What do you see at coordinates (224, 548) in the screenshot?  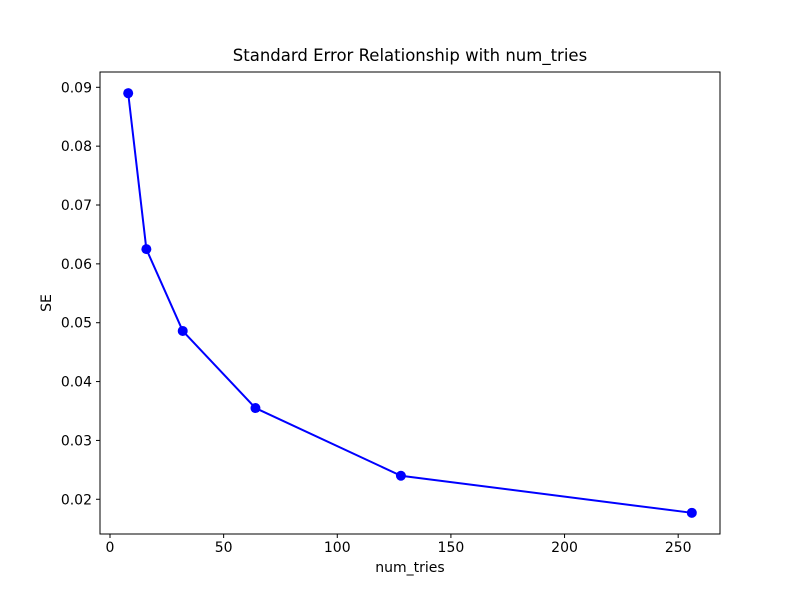 I see `x-tick-label: 50` at bounding box center [224, 548].